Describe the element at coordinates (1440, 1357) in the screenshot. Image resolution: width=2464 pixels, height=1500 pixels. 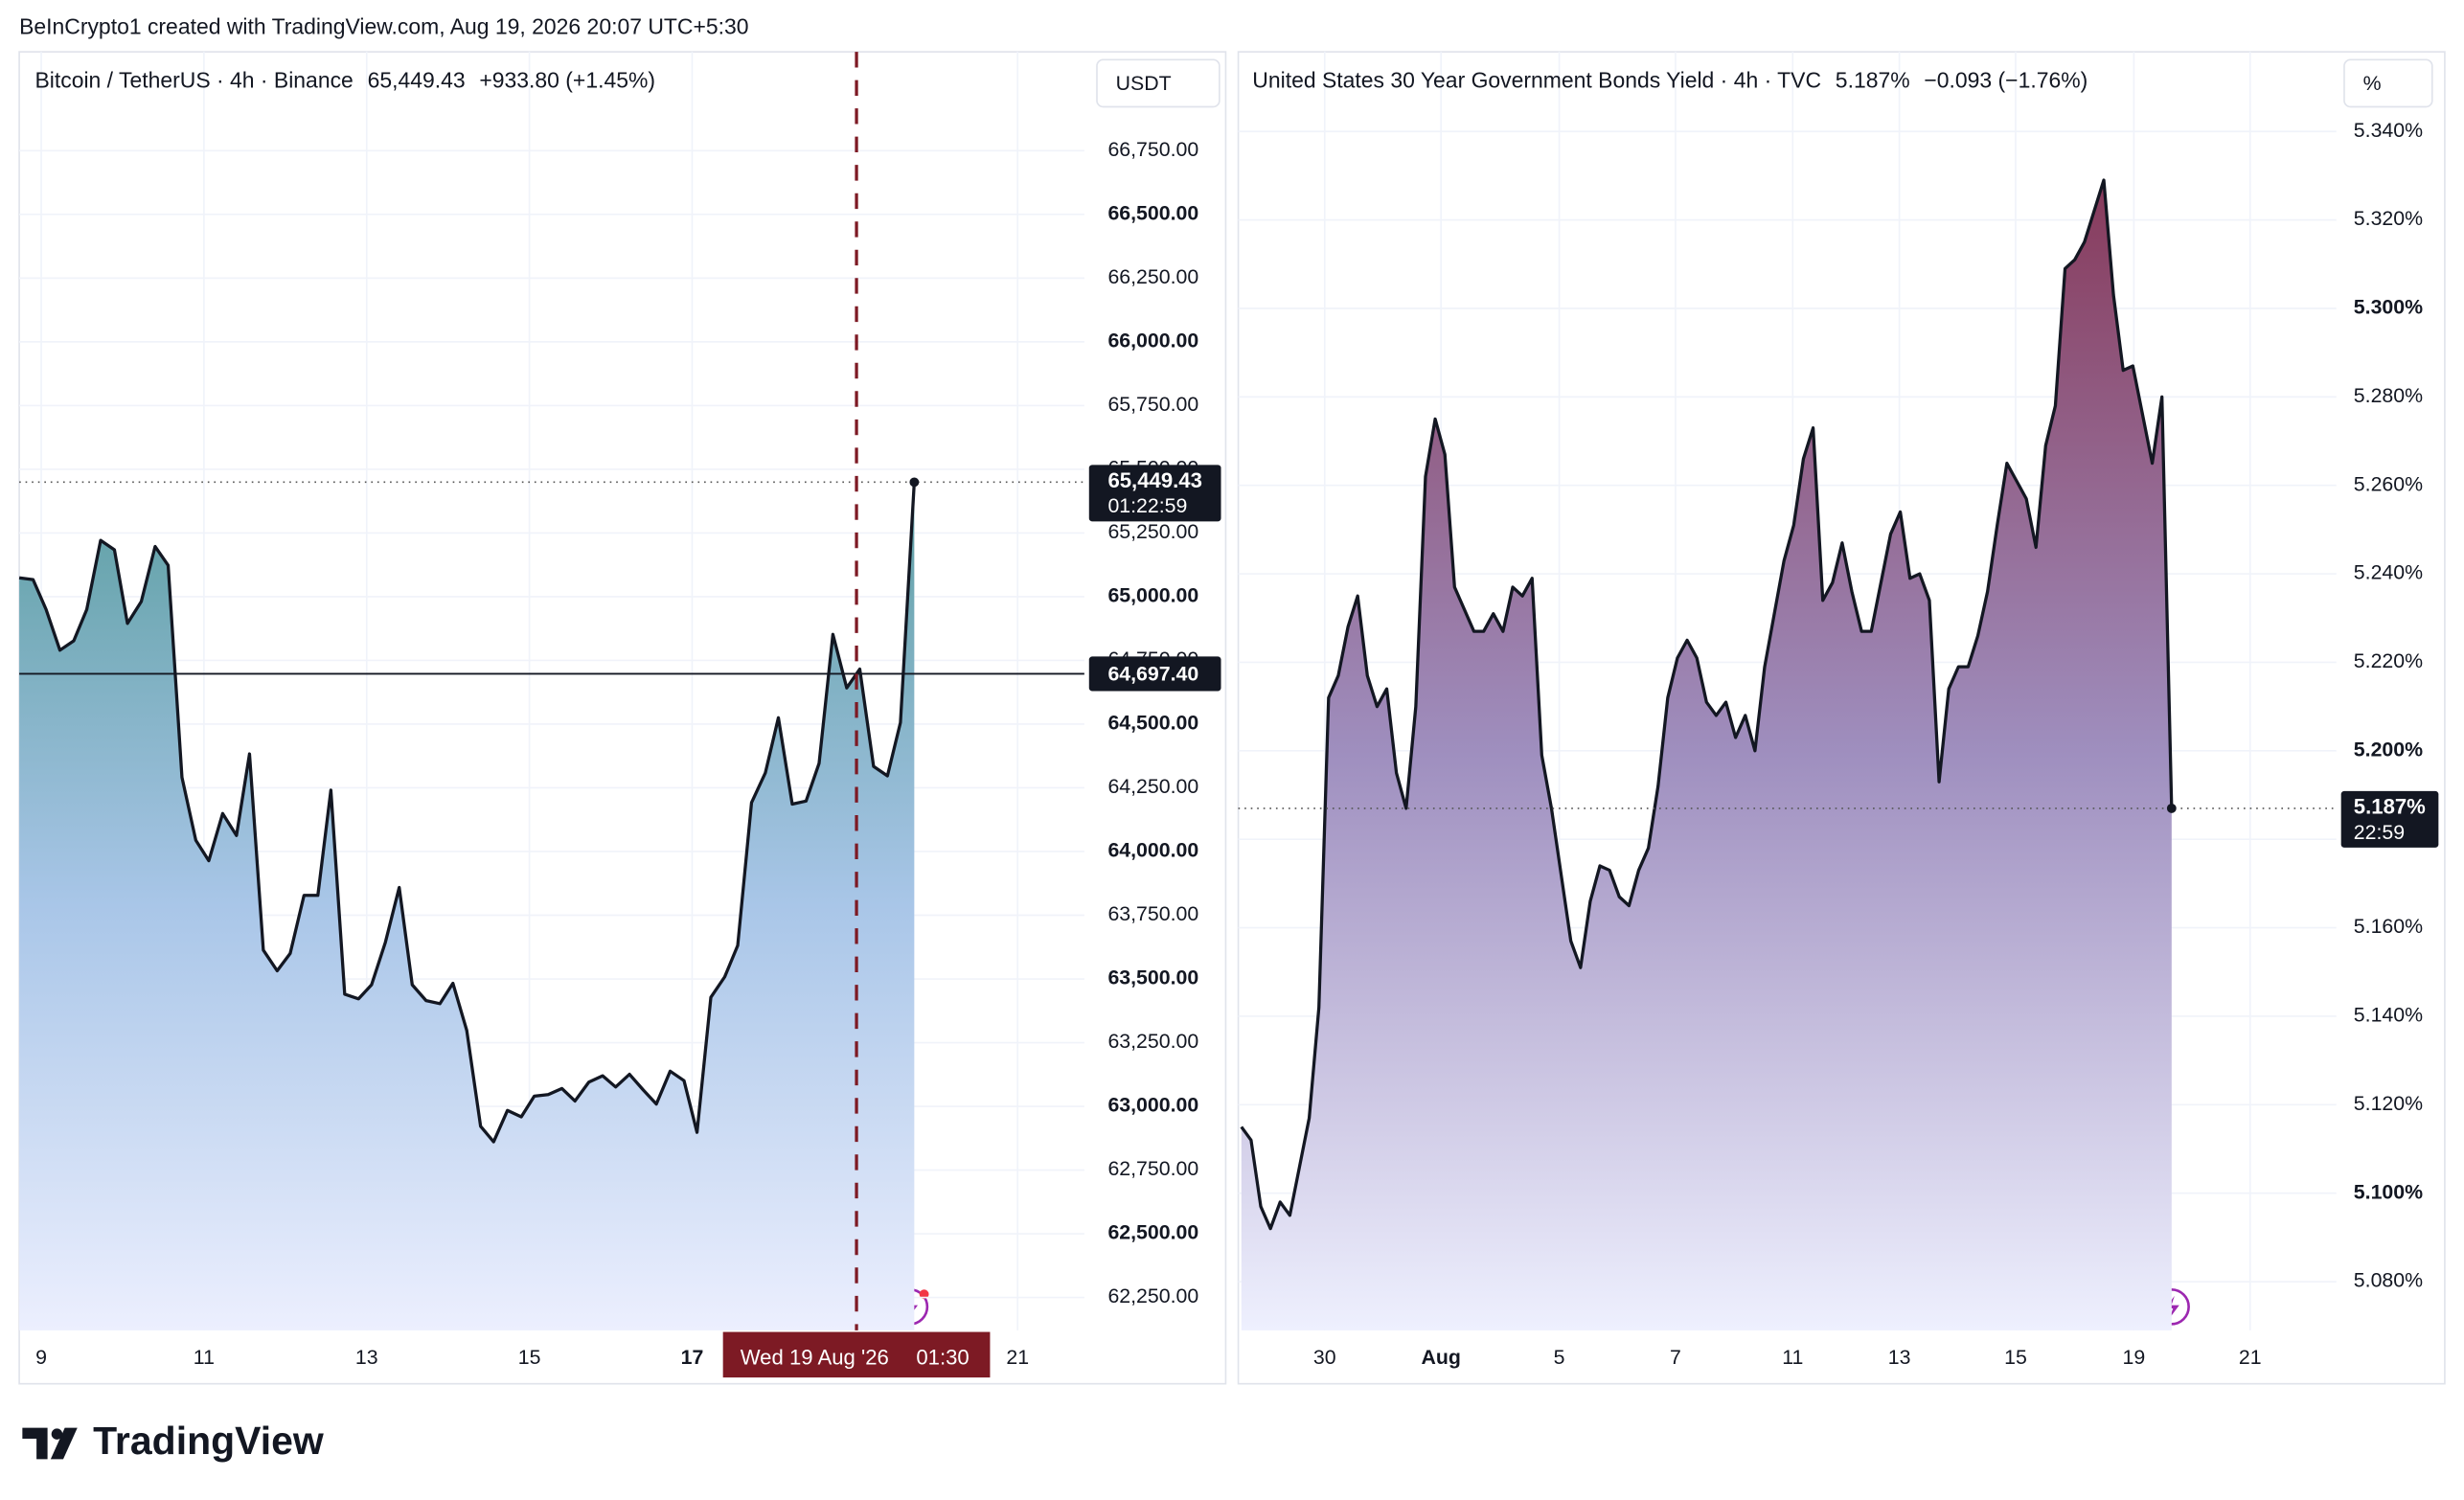
I see `x-tick-label: Aug` at that location.